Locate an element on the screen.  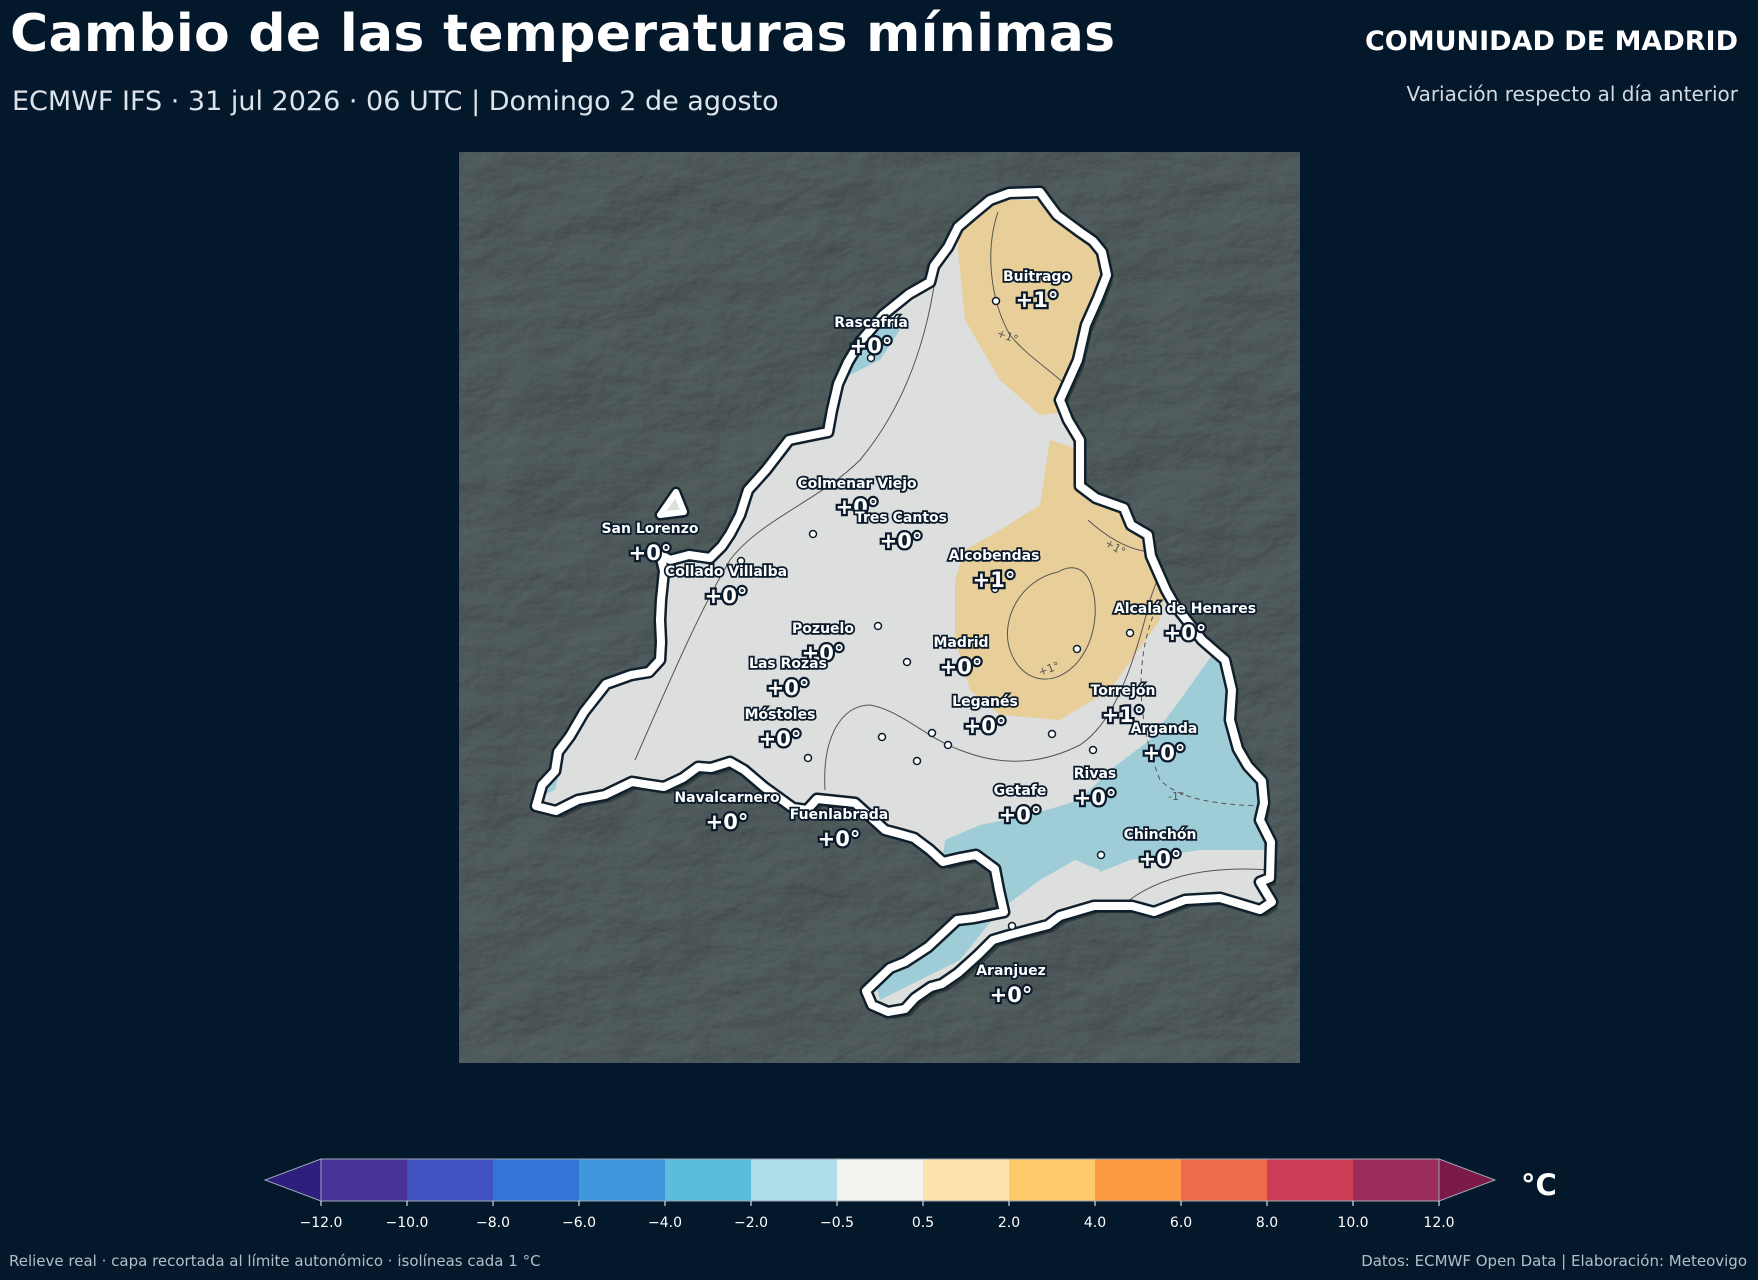
city-value-buitrago: +1° is located at coordinates (1037, 300).